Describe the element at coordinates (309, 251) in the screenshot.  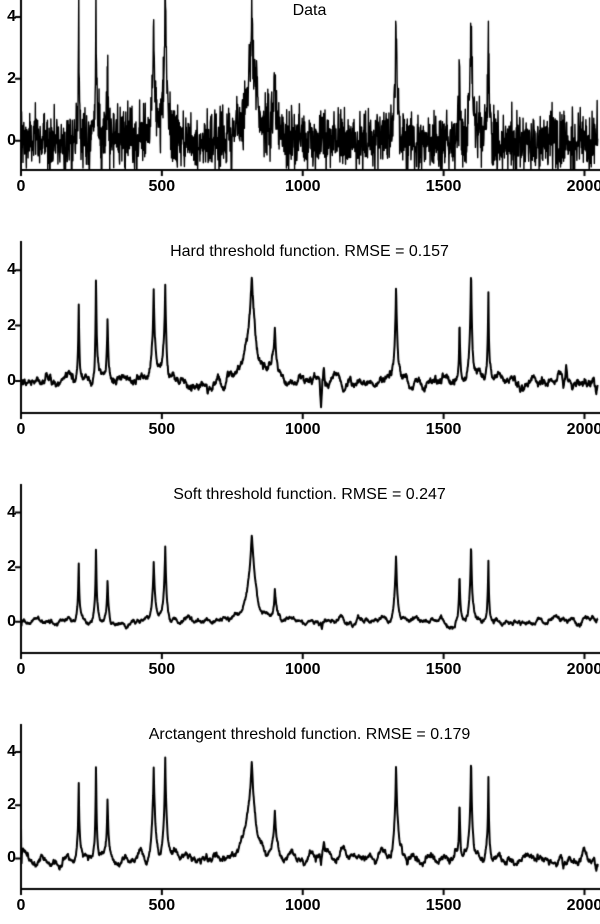
I see `plot-title-hard-threshold: Hard threshold function. RMSE = 0.157` at that location.